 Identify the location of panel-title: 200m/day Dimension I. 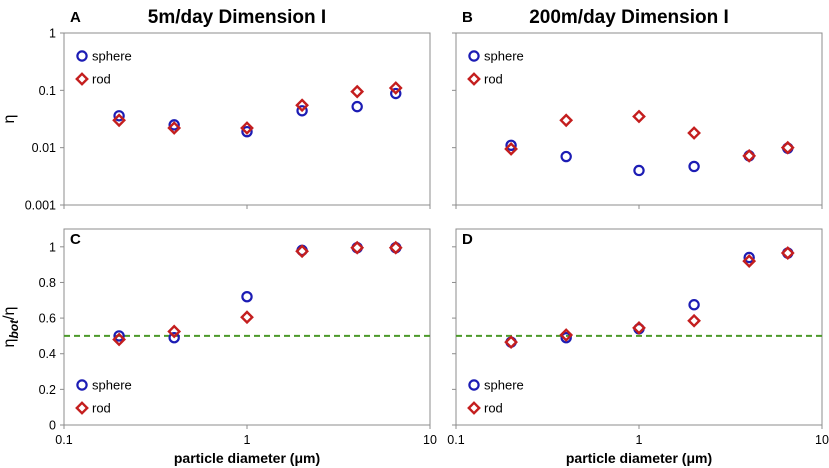
(629, 17).